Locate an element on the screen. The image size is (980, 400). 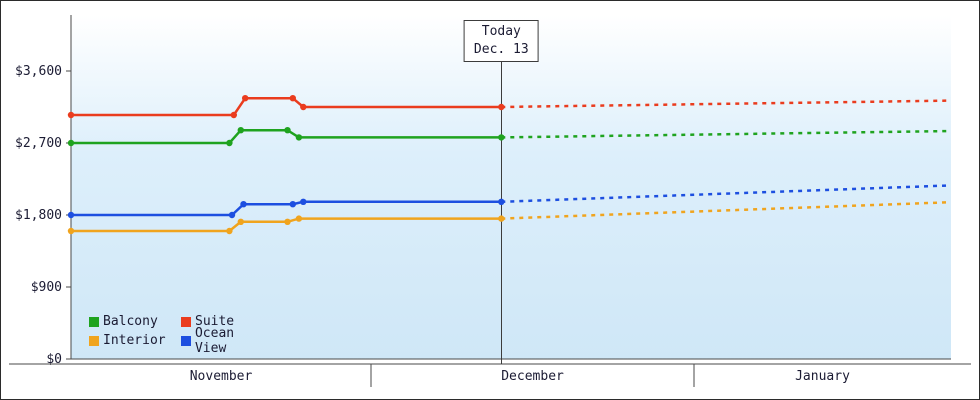
month-label-january: January is located at coordinates (822, 376).